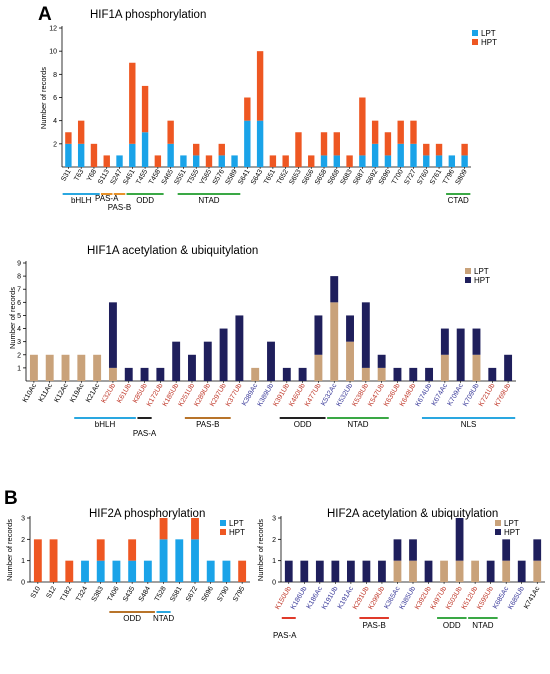 Image resolution: width=550 pixels, height=674 pixels. What do you see at coordinates (468, 271) in the screenshot?
I see `c2-legend-swatch-lpt` at bounding box center [468, 271].